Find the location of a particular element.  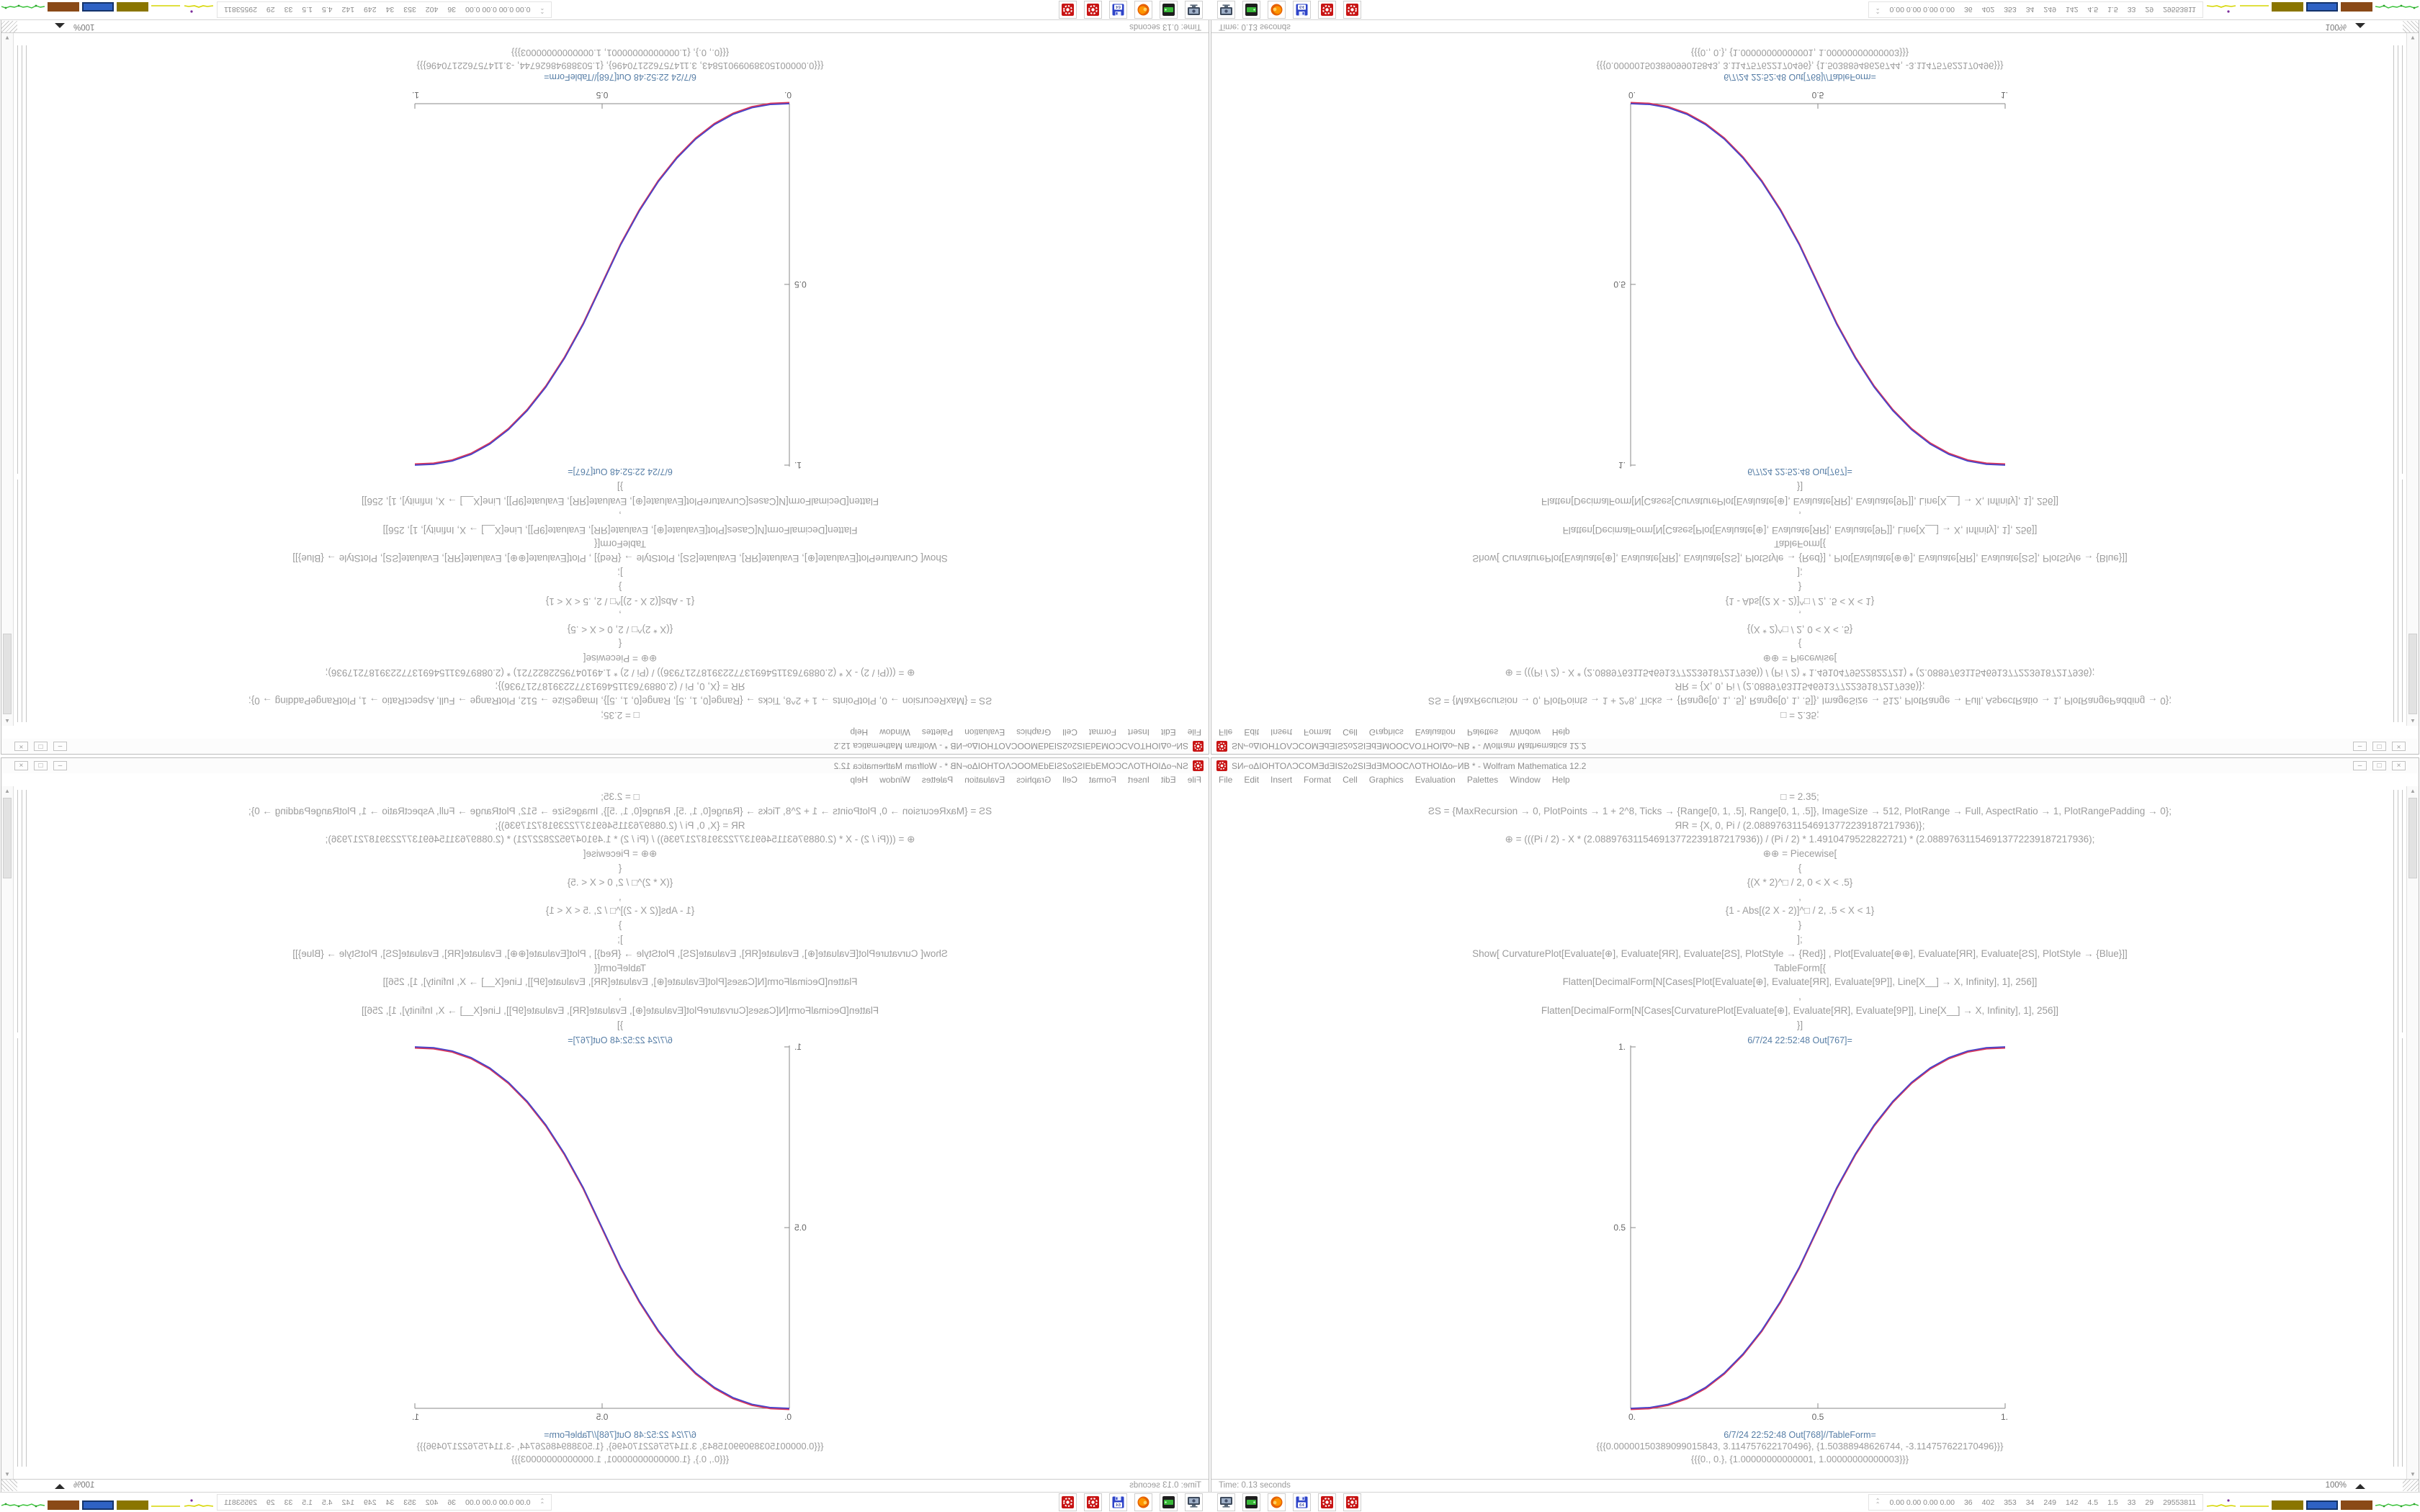

code-line: {1 - Abs[(2 X - 2)]^□ / 2, .5 < X < 1} is located at coordinates (1800, 601).